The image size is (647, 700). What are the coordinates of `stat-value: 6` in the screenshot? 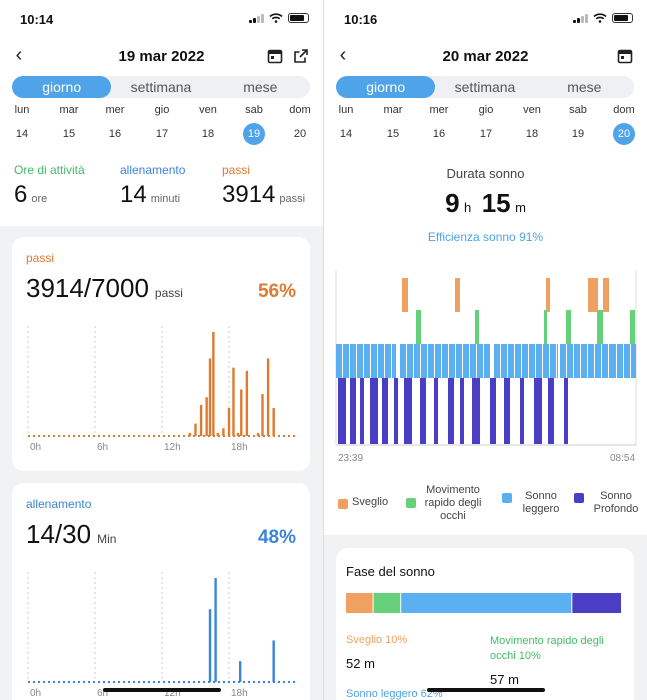 It's located at (21, 194).